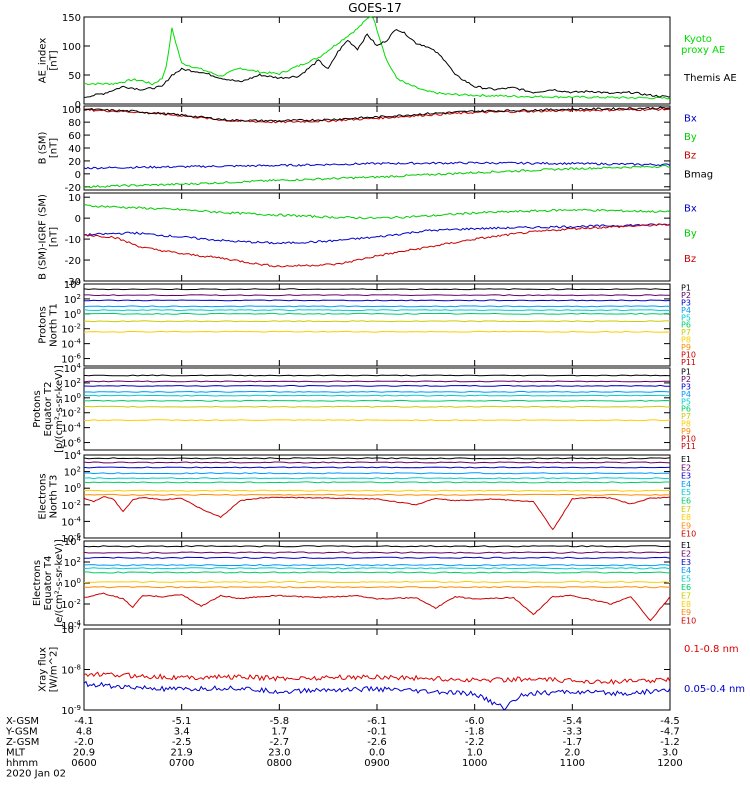 Image resolution: width=750 pixels, height=800 pixels. Describe the element at coordinates (688, 362) in the screenshot. I see `protons-t1-legend-entry: P11` at that location.